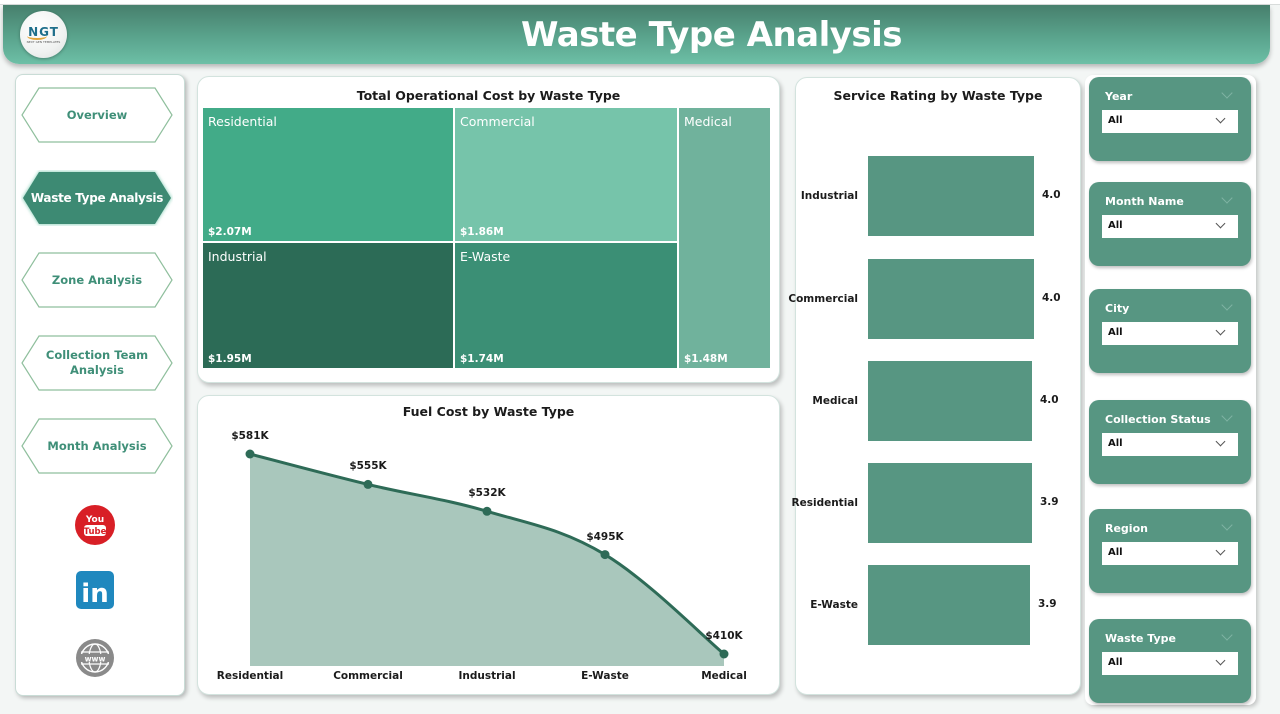  I want to click on svg-text: You, so click(94, 520).